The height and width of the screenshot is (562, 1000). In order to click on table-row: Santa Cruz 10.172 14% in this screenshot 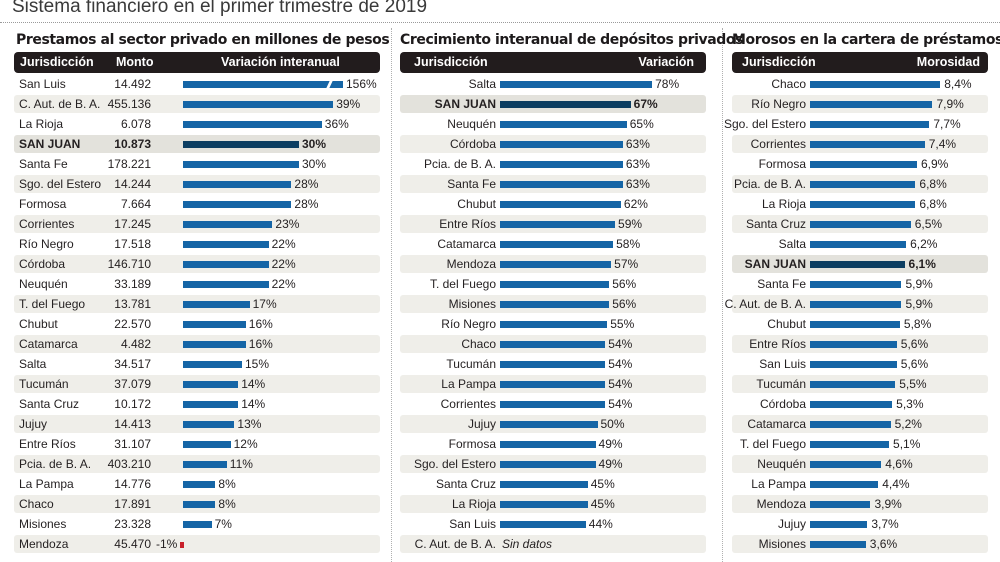, I will do `click(197, 404)`.